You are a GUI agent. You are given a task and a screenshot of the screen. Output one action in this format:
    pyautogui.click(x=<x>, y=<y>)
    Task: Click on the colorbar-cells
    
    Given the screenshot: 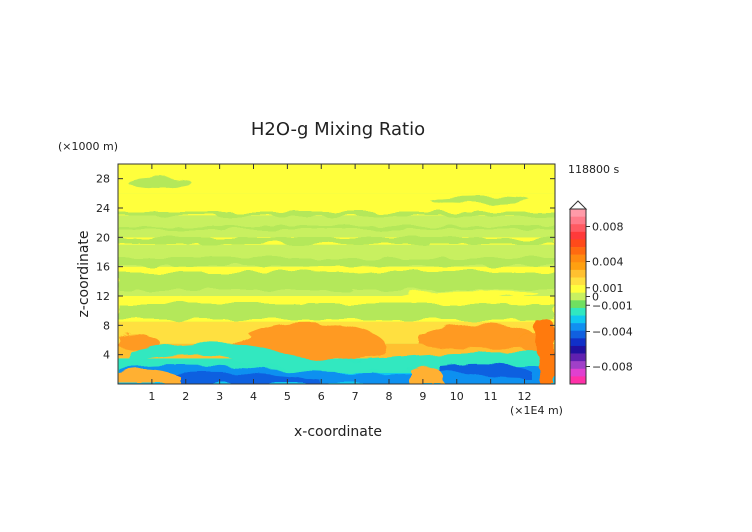 What is the action you would take?
    pyautogui.click(x=578, y=297)
    